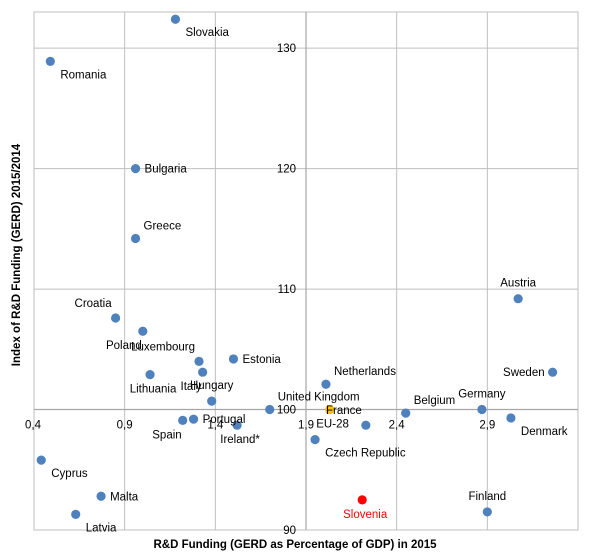 The width and height of the screenshot is (590, 560). I want to click on point-germany, so click(482, 409).